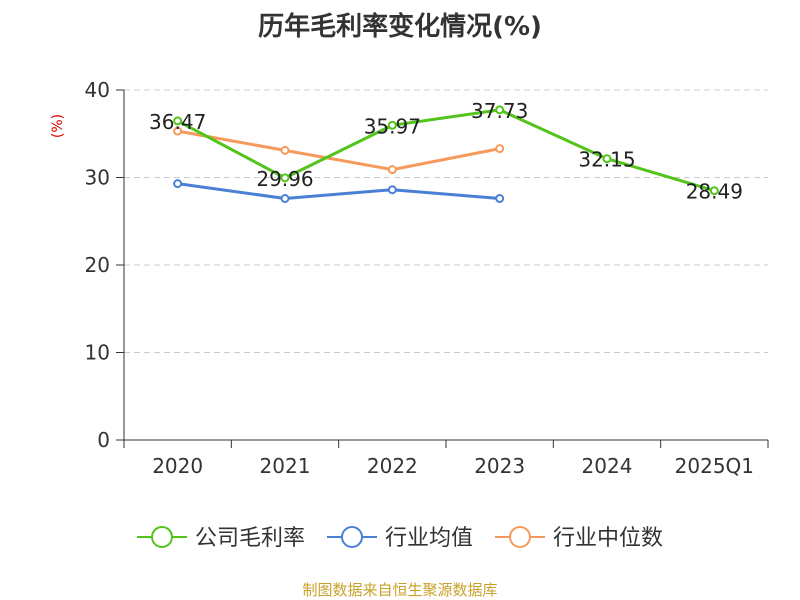 The height and width of the screenshot is (600, 800). What do you see at coordinates (607, 466) in the screenshot?
I see `x-tick-label: 2024` at bounding box center [607, 466].